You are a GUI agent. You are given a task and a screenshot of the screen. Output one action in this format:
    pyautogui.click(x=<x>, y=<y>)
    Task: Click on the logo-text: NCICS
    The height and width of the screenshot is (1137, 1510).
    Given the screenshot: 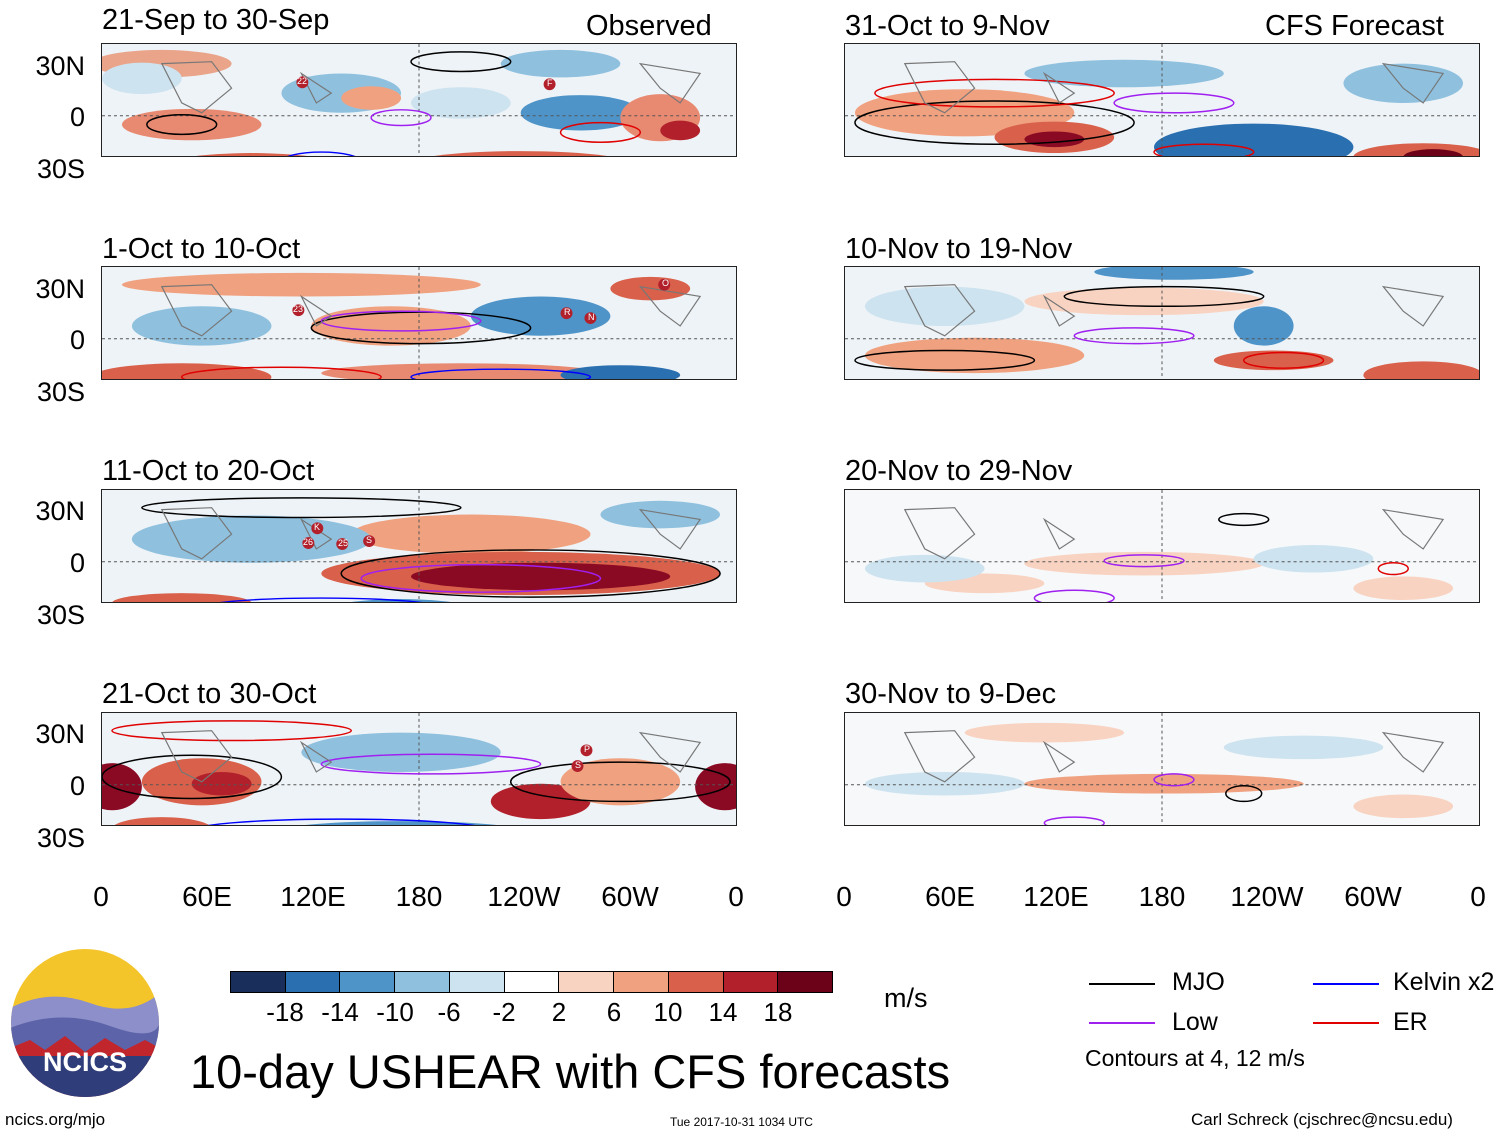 What is the action you would take?
    pyautogui.click(x=84, y=1062)
    